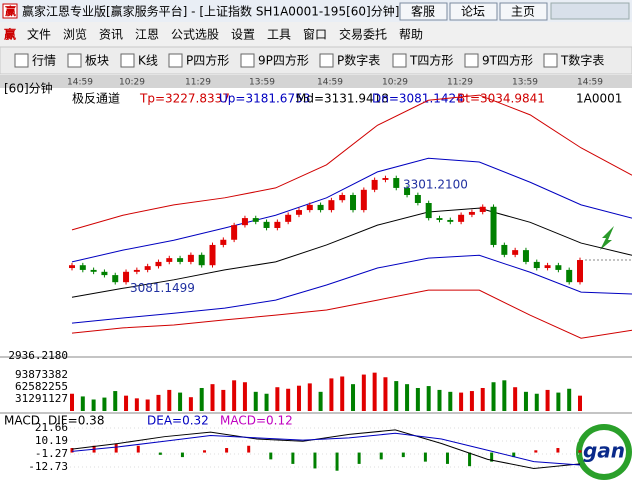  Describe the element at coordinates (195, 35) in the screenshot. I see `menu-item: 公式选股` at that location.